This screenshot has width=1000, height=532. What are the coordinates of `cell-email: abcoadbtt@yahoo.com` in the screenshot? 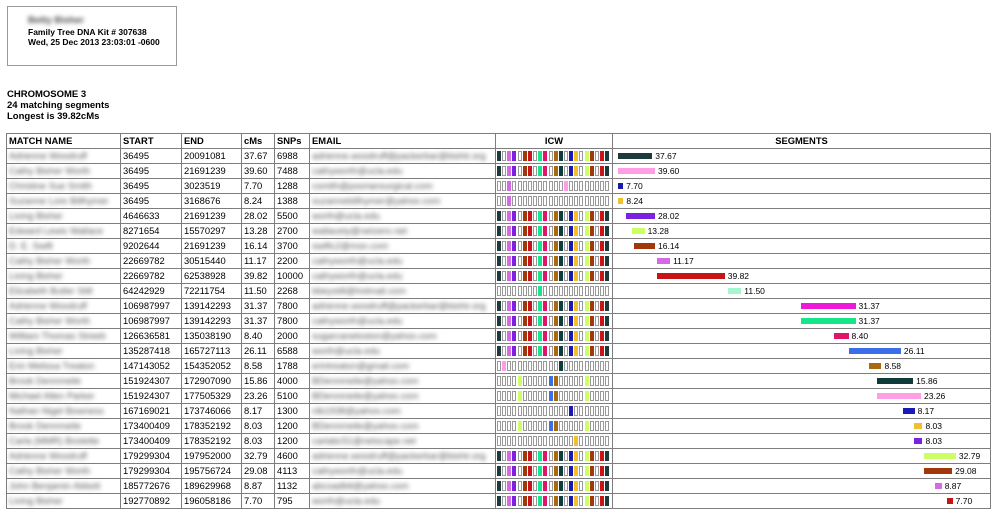 It's located at (402, 486).